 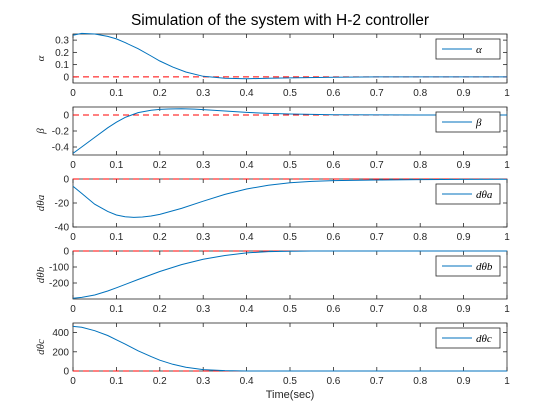 I want to click on legend: dθc, so click(x=468, y=338).